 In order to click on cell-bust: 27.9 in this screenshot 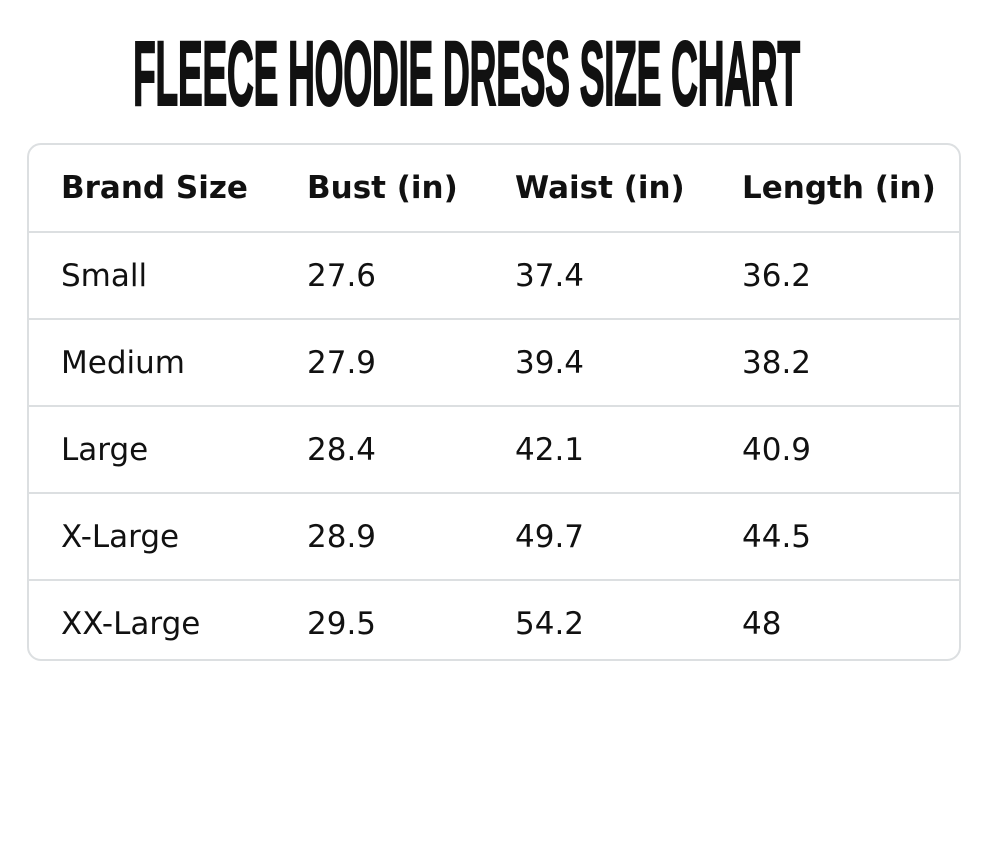, I will do `click(342, 362)`.